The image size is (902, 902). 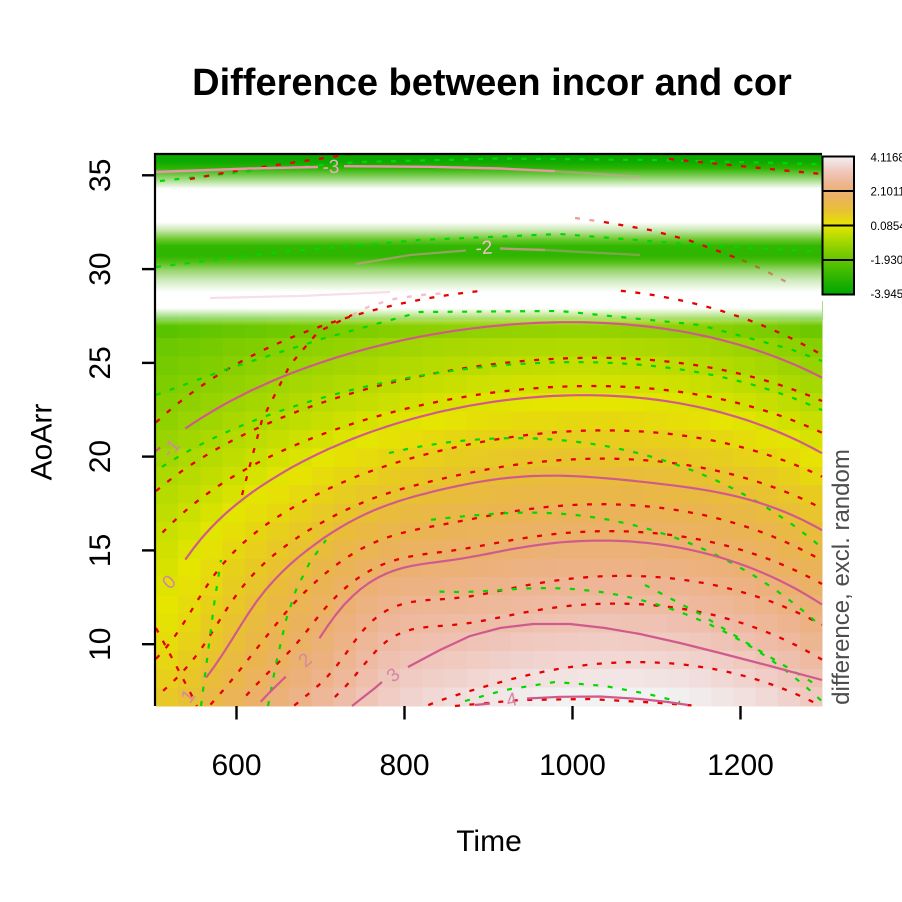 What do you see at coordinates (572, 765) in the screenshot?
I see `svg-text: 1000` at bounding box center [572, 765].